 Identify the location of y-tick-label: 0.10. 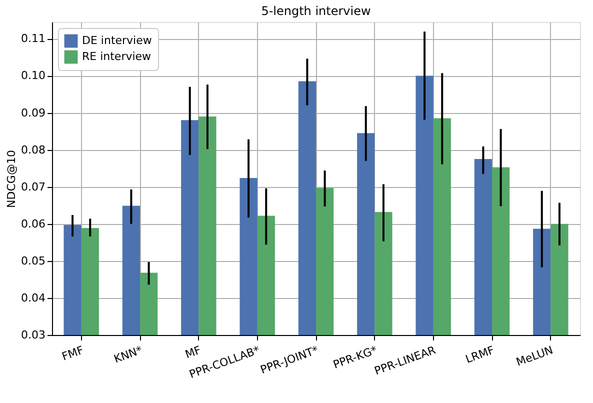
(33, 75).